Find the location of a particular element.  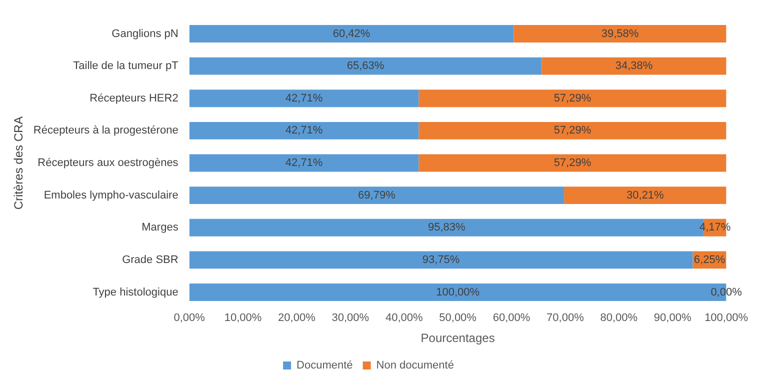

y-tick-label: Récepteurs aux oestrogènes is located at coordinates (108, 163).